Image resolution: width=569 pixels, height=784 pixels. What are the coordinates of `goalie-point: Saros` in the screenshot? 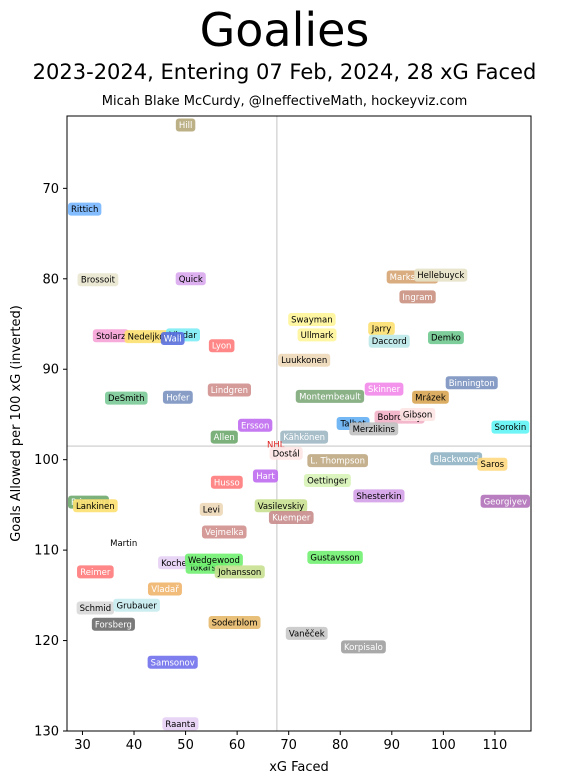 It's located at (492, 464).